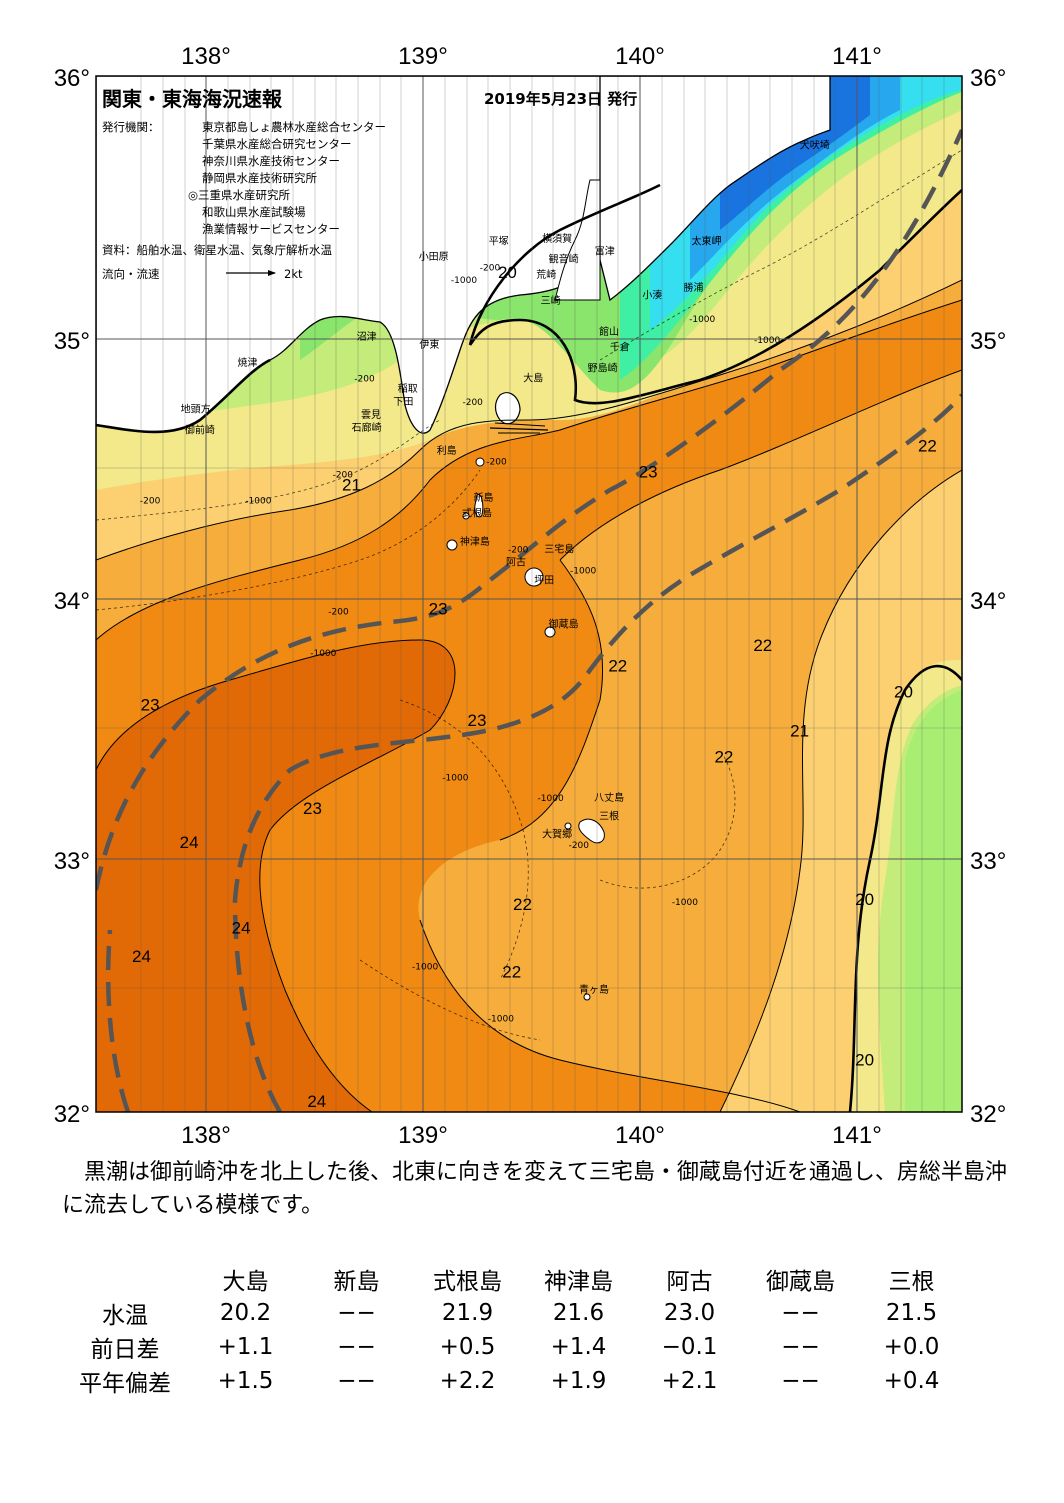  Describe the element at coordinates (560, 99) in the screenshot. I see `issue-date: 2019年5月23日 発行` at that location.